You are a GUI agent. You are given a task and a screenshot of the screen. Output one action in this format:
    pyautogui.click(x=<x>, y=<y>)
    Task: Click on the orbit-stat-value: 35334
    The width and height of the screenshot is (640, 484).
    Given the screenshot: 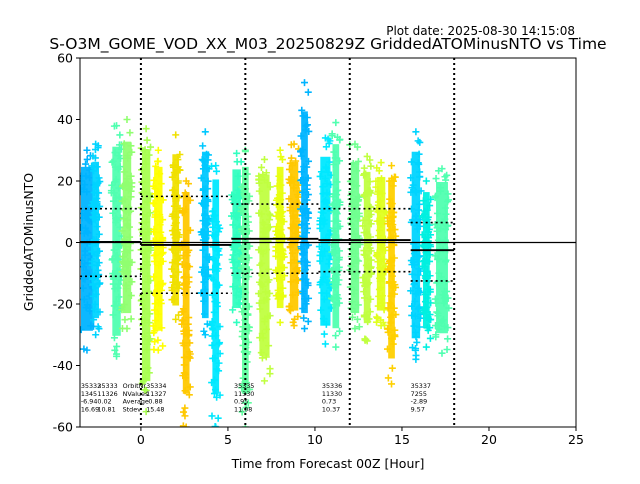 What is the action you would take?
    pyautogui.click(x=156, y=386)
    